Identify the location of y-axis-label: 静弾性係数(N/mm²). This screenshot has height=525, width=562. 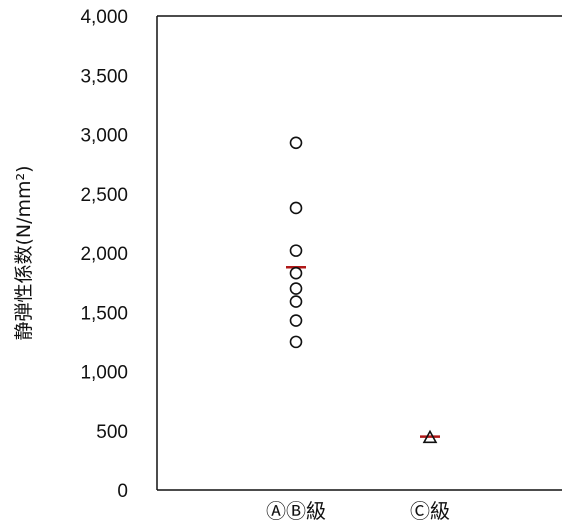
(24, 252).